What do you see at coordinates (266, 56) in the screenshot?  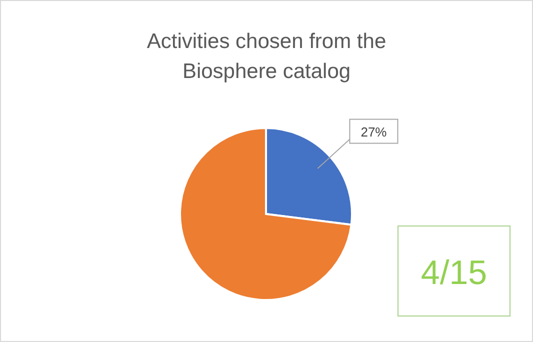 I see `chart-title: Activities chosen from the Biosphere catalog` at bounding box center [266, 56].